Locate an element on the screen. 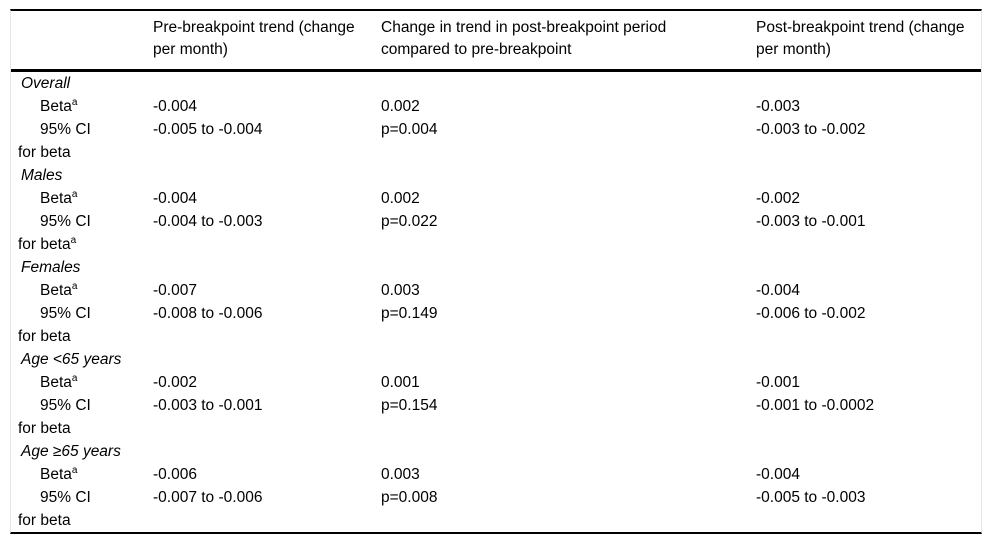  pre-trend-ci: -0.005 to -0.004 is located at coordinates (208, 129).